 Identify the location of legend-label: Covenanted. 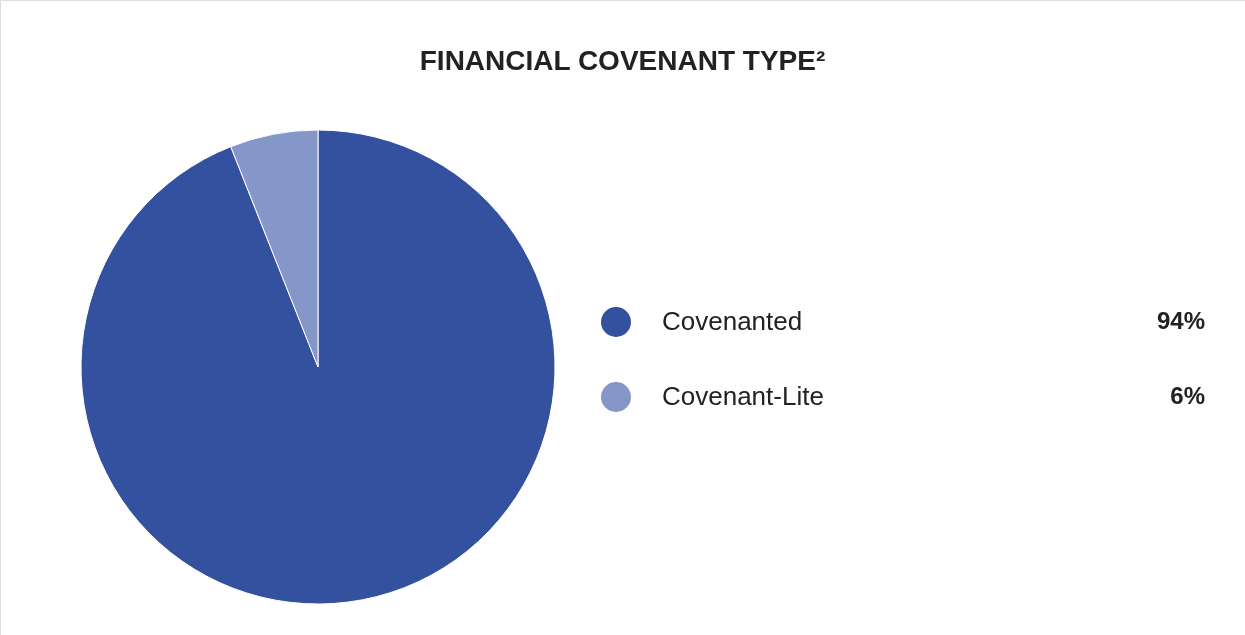
(732, 321).